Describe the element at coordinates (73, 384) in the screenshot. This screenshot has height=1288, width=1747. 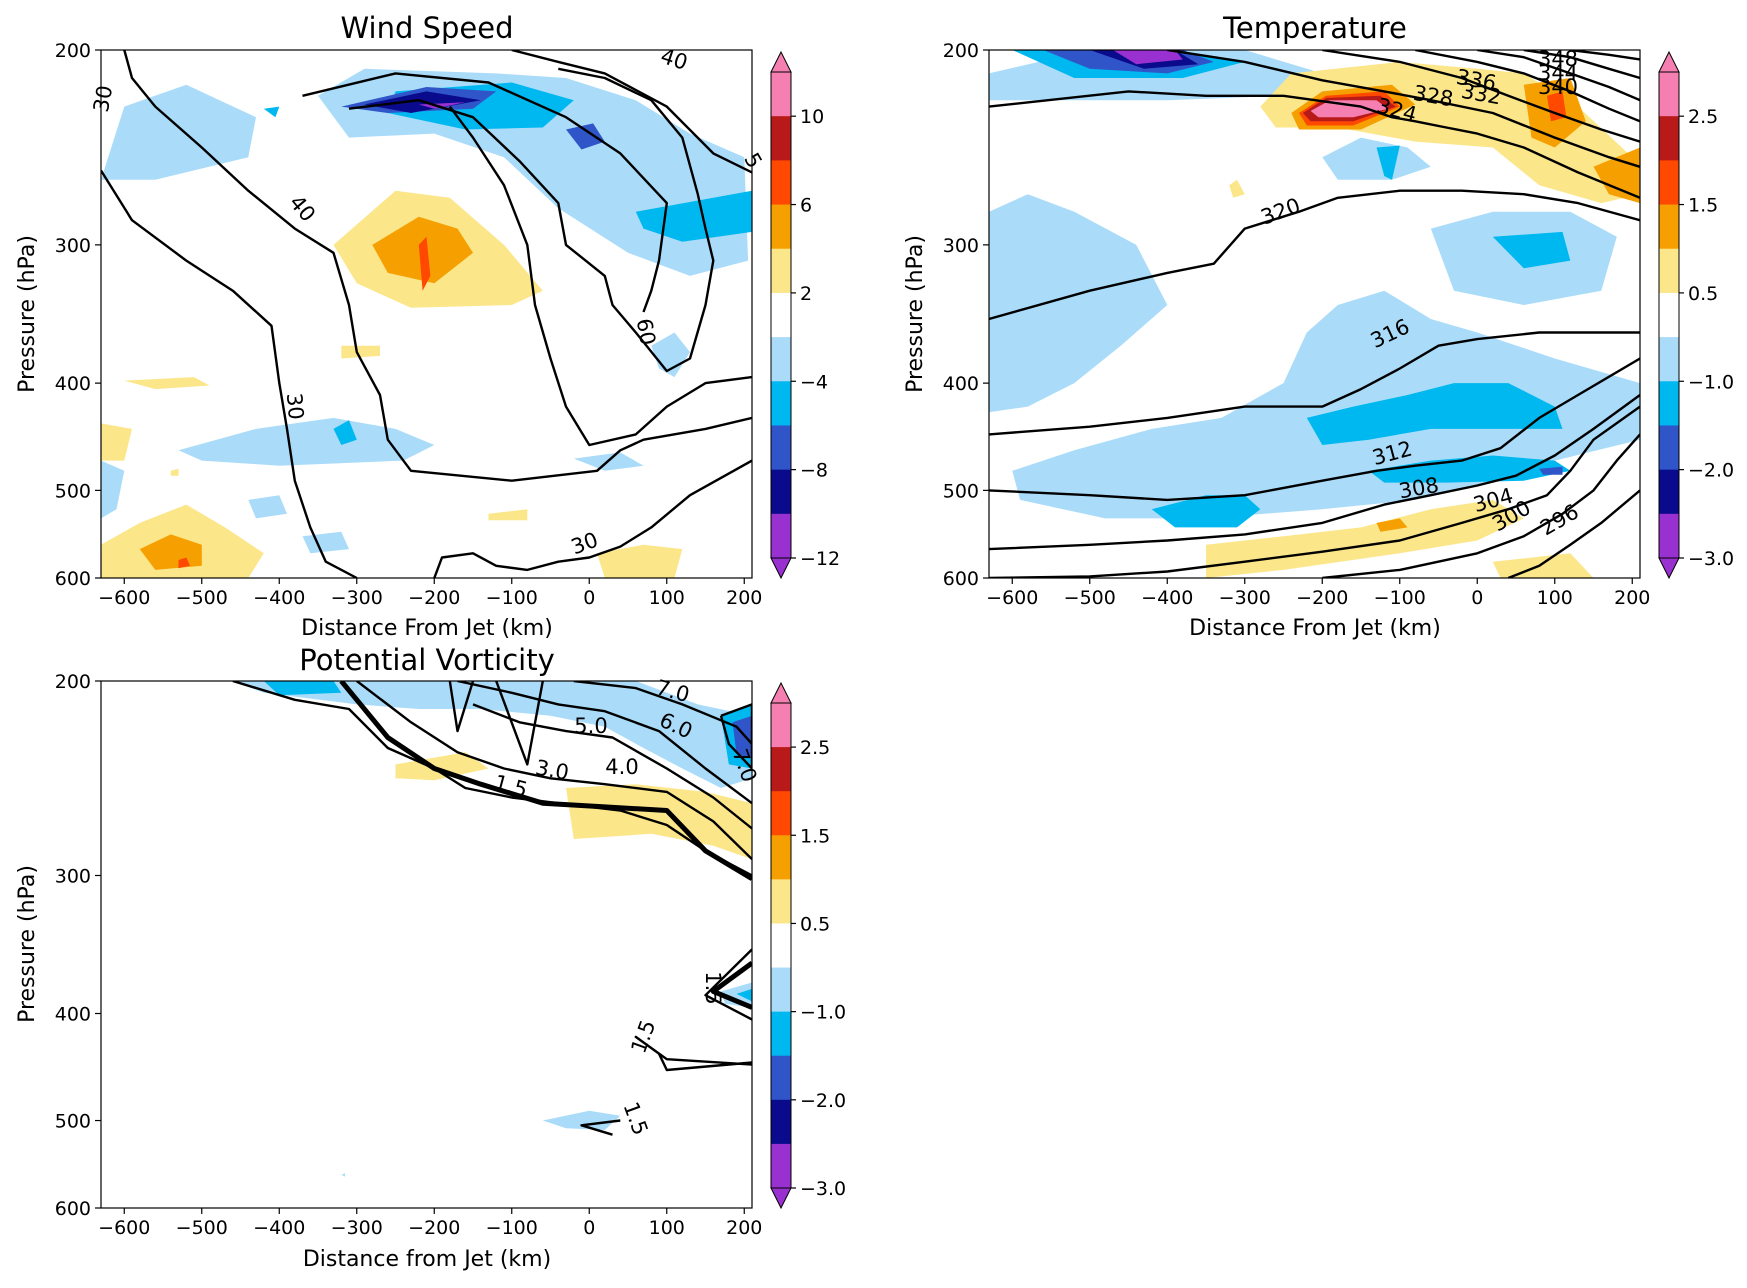
I see `y-tick-label: 400` at that location.